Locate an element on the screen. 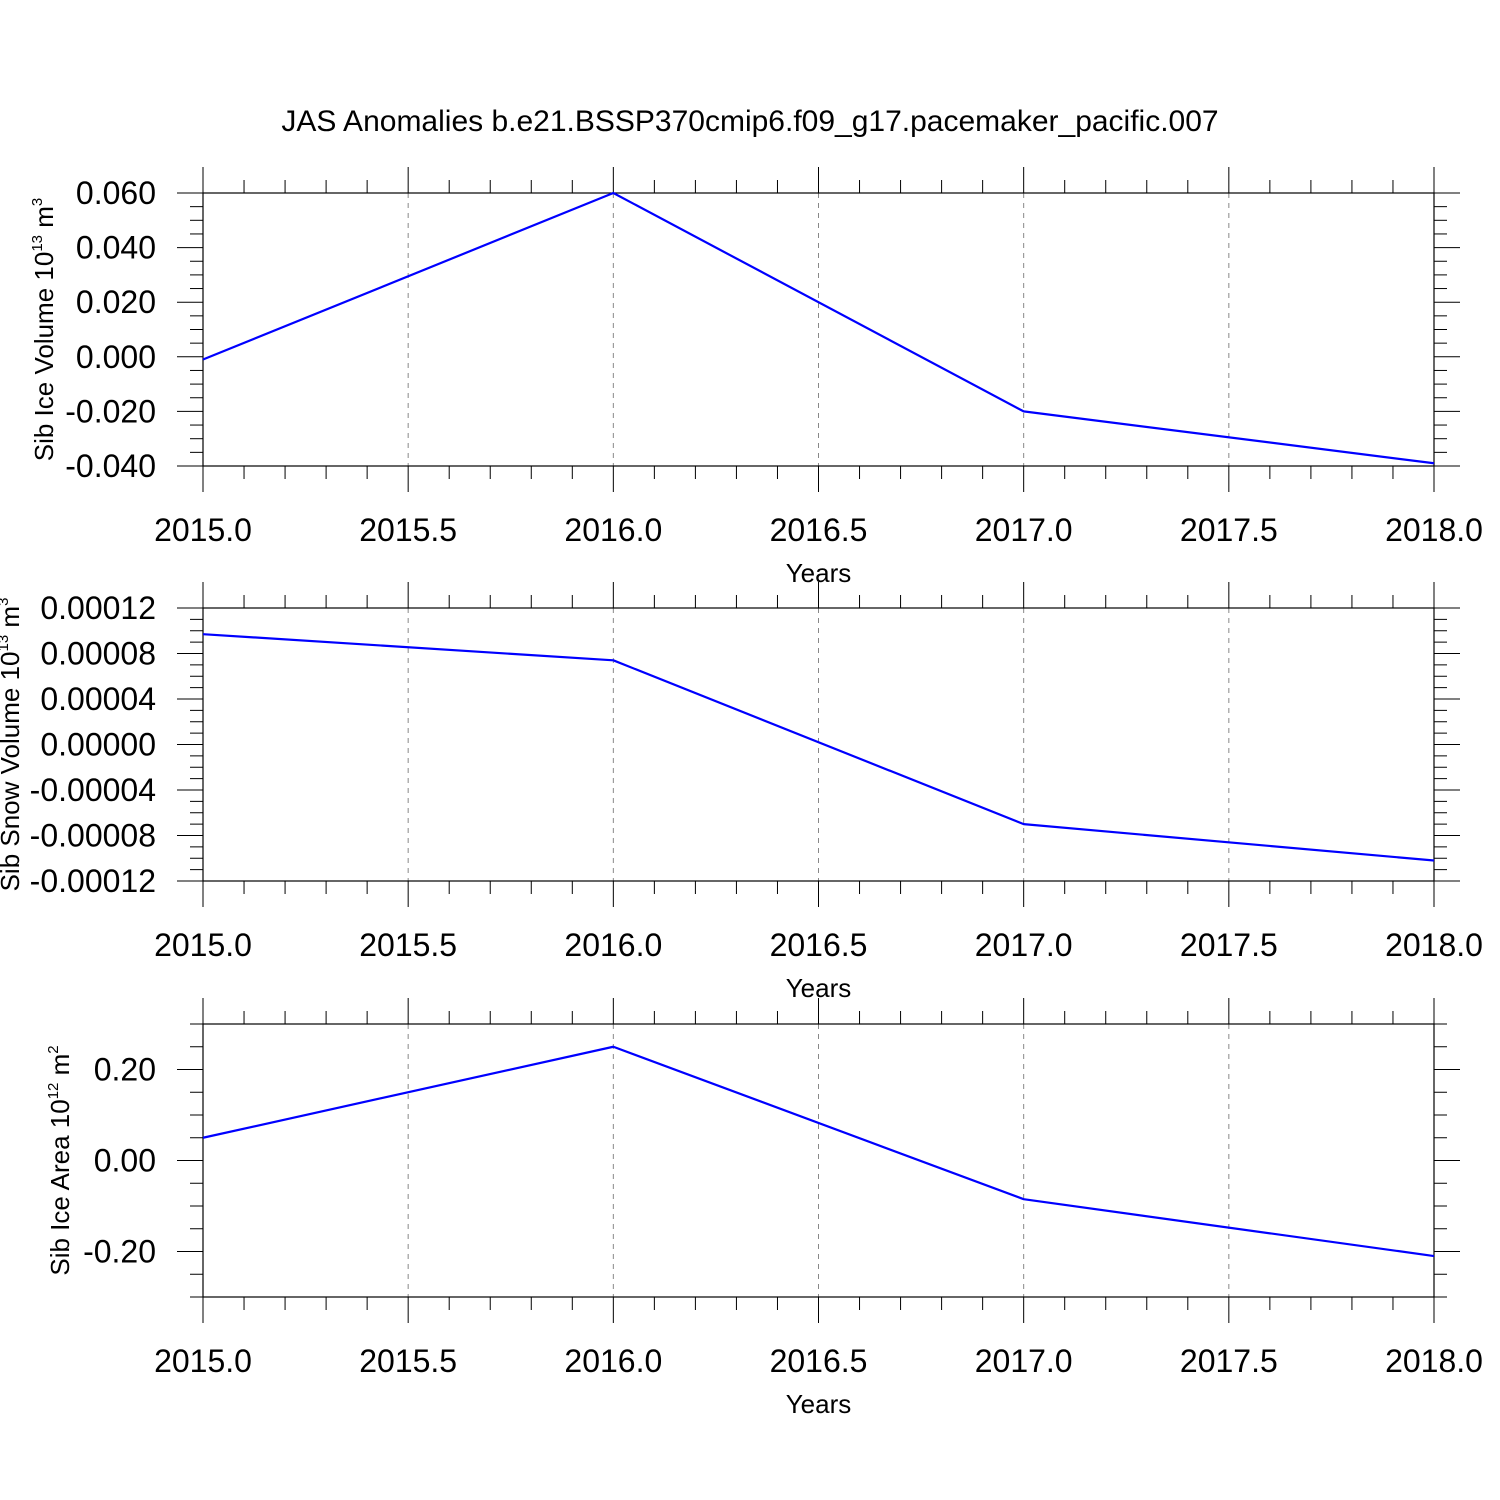 The width and height of the screenshot is (1500, 1500). y-axis-title-exponent: 12 is located at coordinates (53, 1091).